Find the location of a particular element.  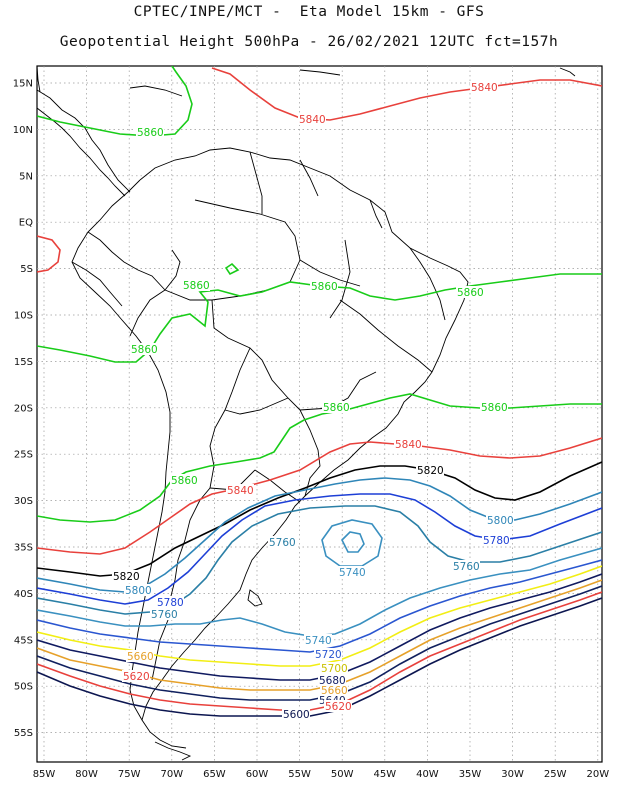

map-title-model: CPTEC/INPE/MCT - Eta Model 15km - GFS is located at coordinates (309, 12).